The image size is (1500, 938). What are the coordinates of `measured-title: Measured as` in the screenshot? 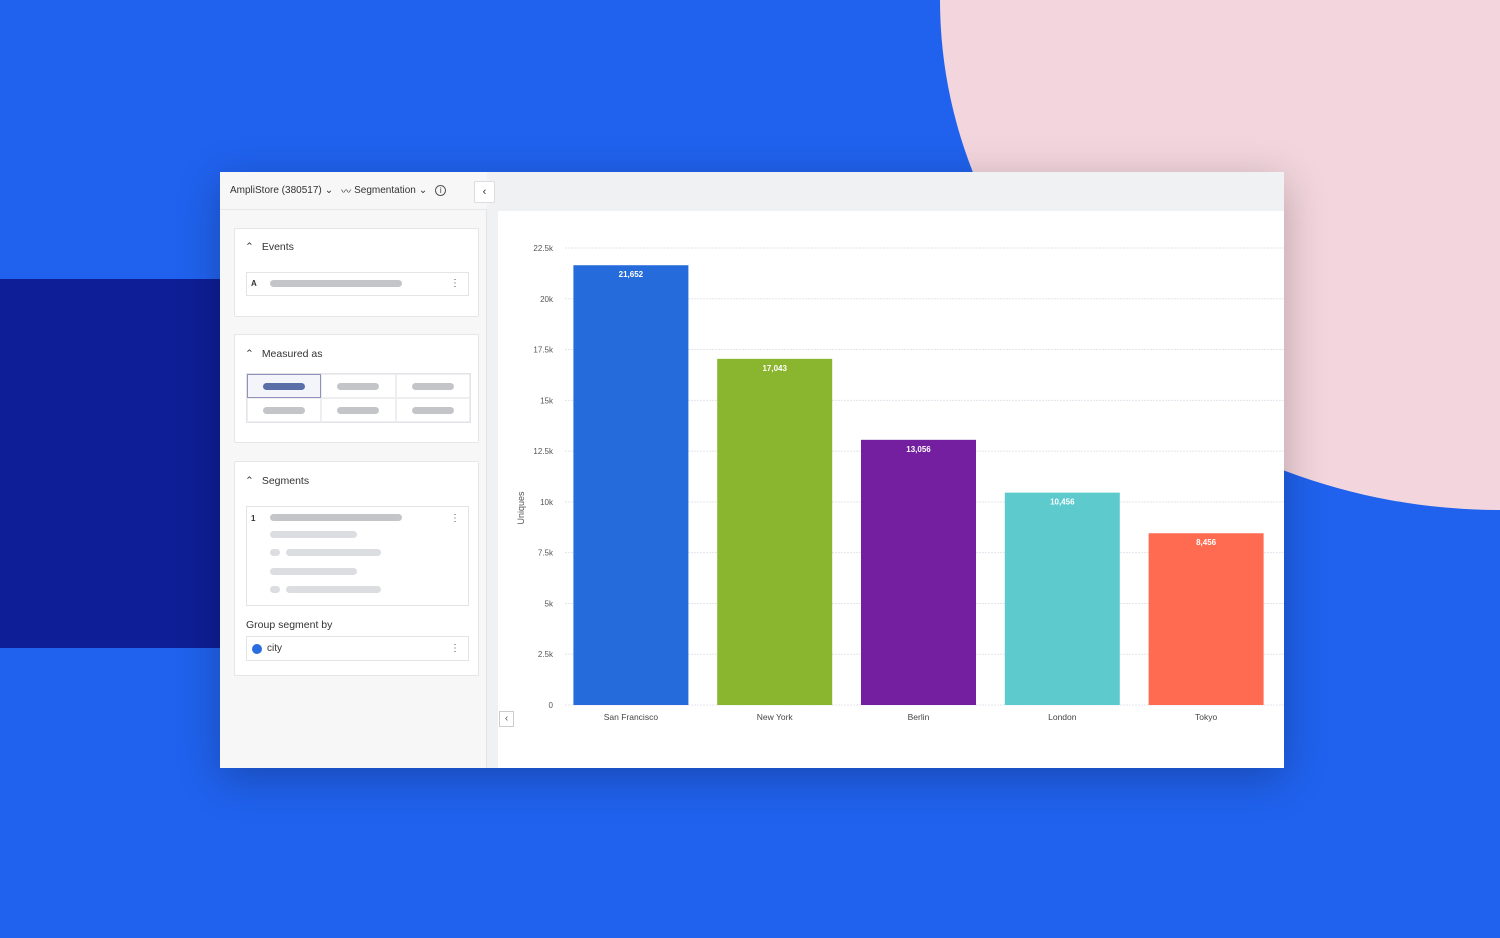 It's located at (292, 354).